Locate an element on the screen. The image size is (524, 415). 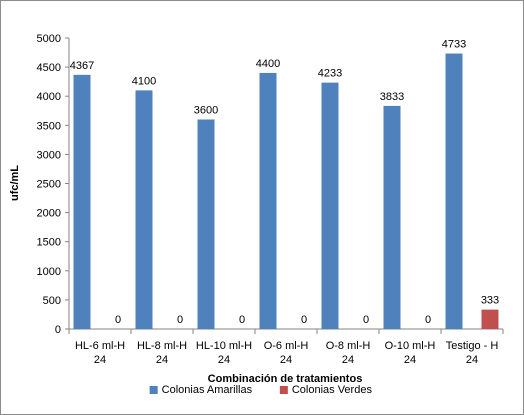
y-tick-label: 2500 is located at coordinates (49, 185).